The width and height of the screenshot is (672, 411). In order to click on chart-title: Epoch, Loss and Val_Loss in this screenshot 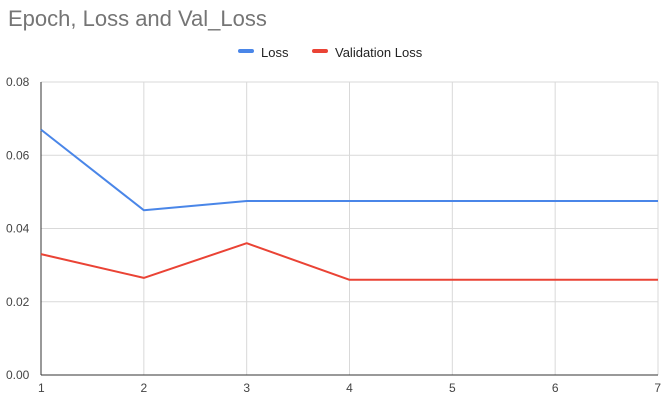, I will do `click(137, 18)`.